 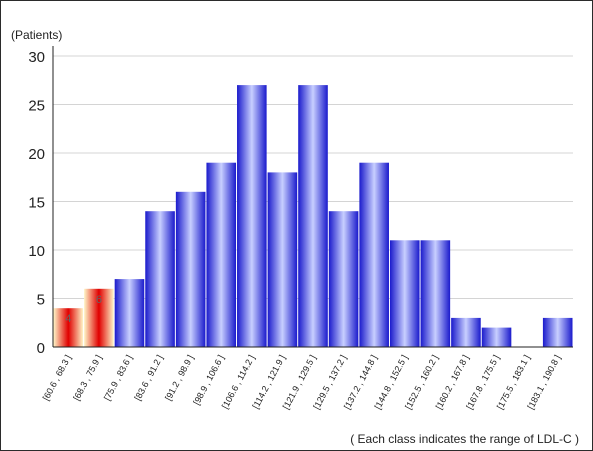 What do you see at coordinates (360, 382) in the screenshot?
I see `x-tick-label: [137.2 , 144.8 ]` at bounding box center [360, 382].